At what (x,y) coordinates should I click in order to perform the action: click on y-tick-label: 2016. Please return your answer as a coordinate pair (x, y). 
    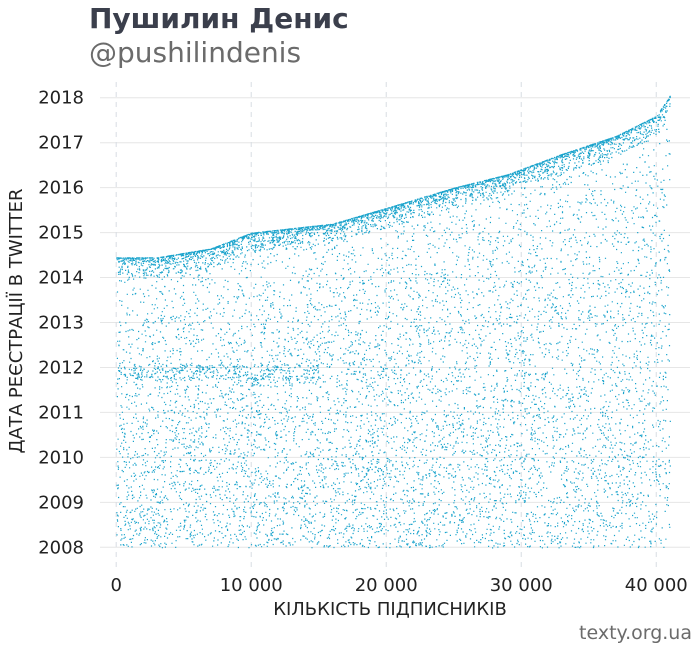
    Looking at the image, I should click on (61, 188).